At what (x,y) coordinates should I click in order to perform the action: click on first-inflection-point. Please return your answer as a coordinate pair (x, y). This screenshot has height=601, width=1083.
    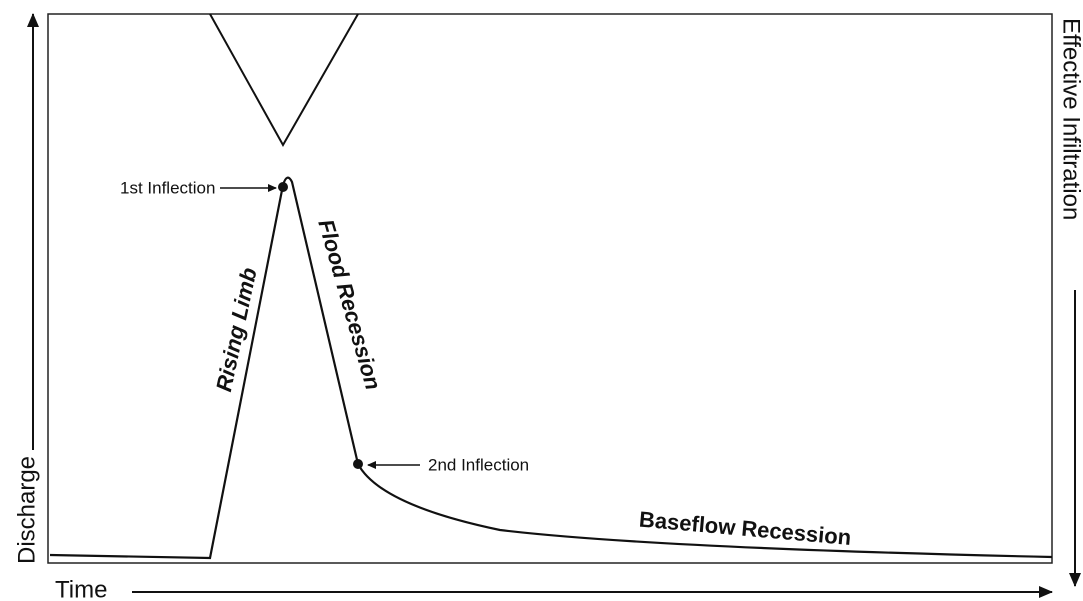
    Looking at the image, I should click on (283, 187).